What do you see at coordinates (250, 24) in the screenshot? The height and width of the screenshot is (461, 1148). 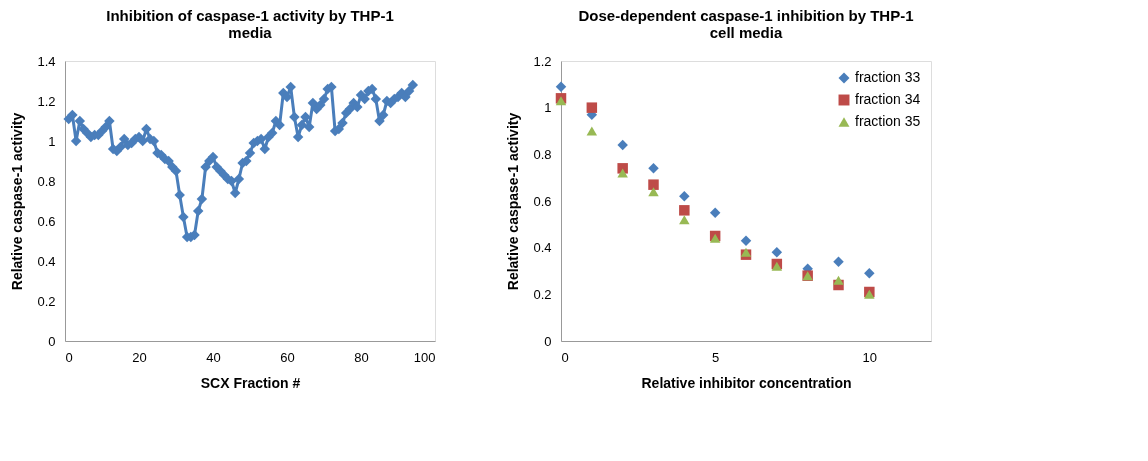 I see `chart-title: Inhibition of caspase-1 activity by THP-1 media` at bounding box center [250, 24].